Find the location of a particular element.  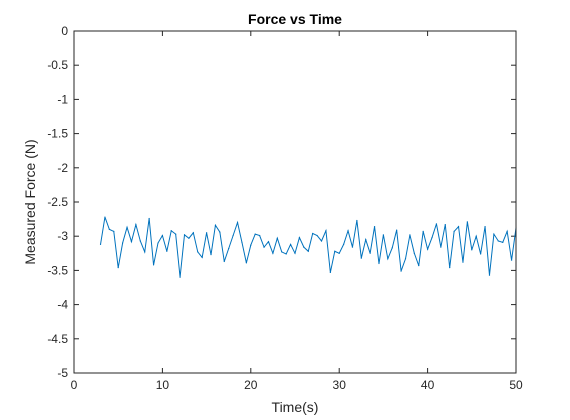

y-tick-label: -4 is located at coordinates (62, 305).